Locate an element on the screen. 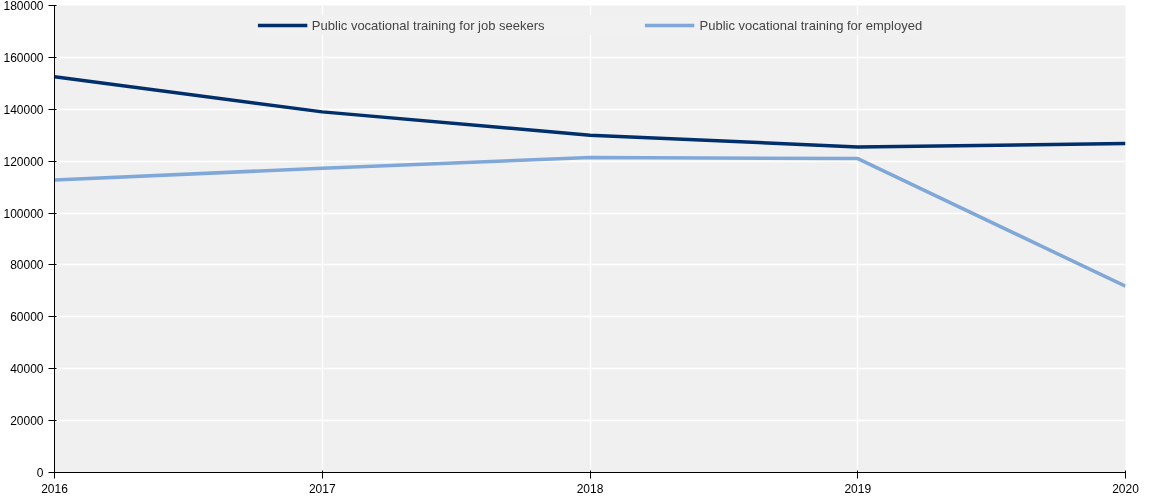  y-tick-label: 160000 is located at coordinates (23, 57).